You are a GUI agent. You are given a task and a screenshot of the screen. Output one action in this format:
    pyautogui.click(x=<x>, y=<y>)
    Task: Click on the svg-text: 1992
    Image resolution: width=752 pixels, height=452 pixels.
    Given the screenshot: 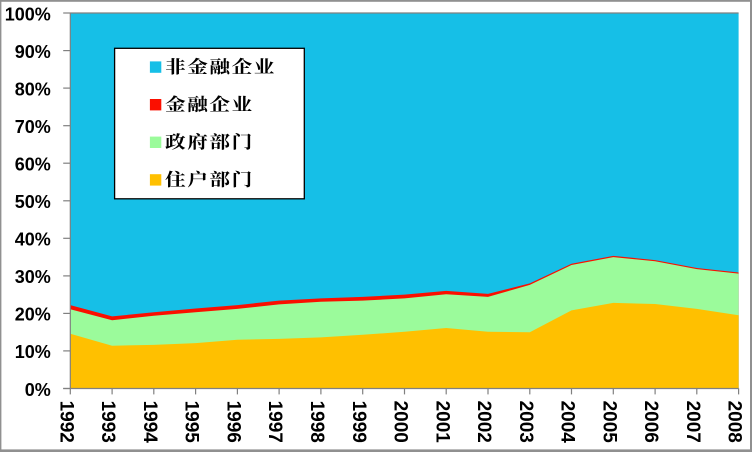 What is the action you would take?
    pyautogui.click(x=65, y=422)
    